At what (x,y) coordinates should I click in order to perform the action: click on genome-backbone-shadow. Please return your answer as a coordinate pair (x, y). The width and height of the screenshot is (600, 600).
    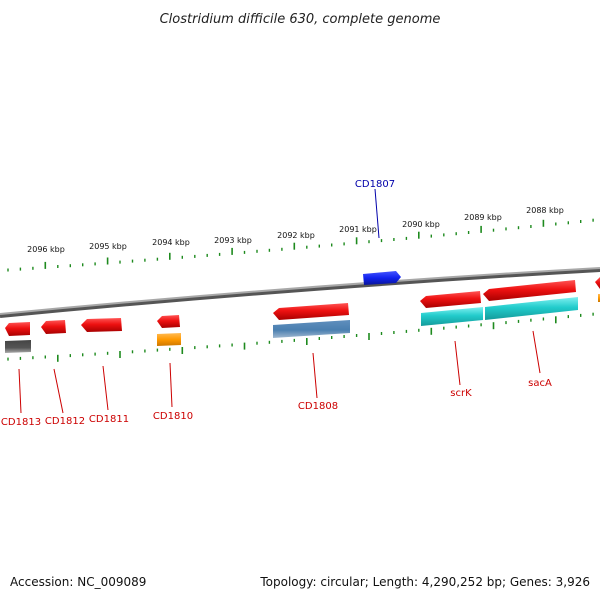
    Looking at the image, I should click on (300, 293).